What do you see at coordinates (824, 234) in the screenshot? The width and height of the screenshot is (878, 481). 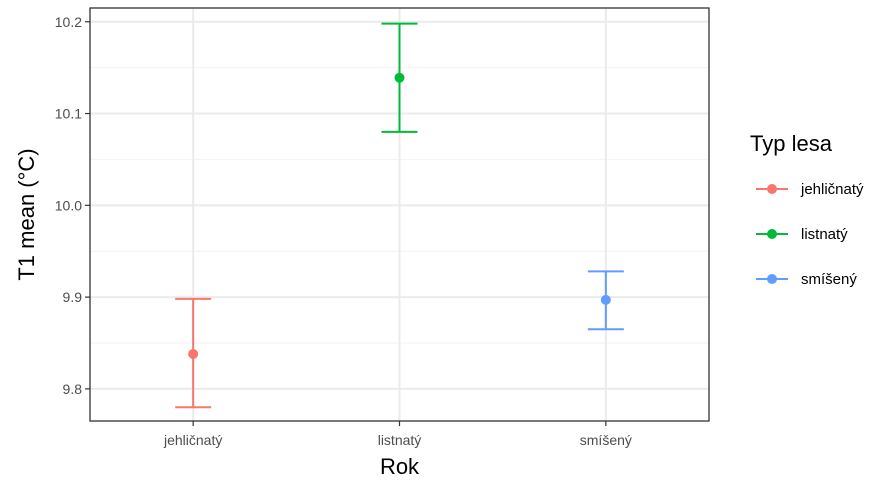 I see `legend-label: listnatý` at bounding box center [824, 234].